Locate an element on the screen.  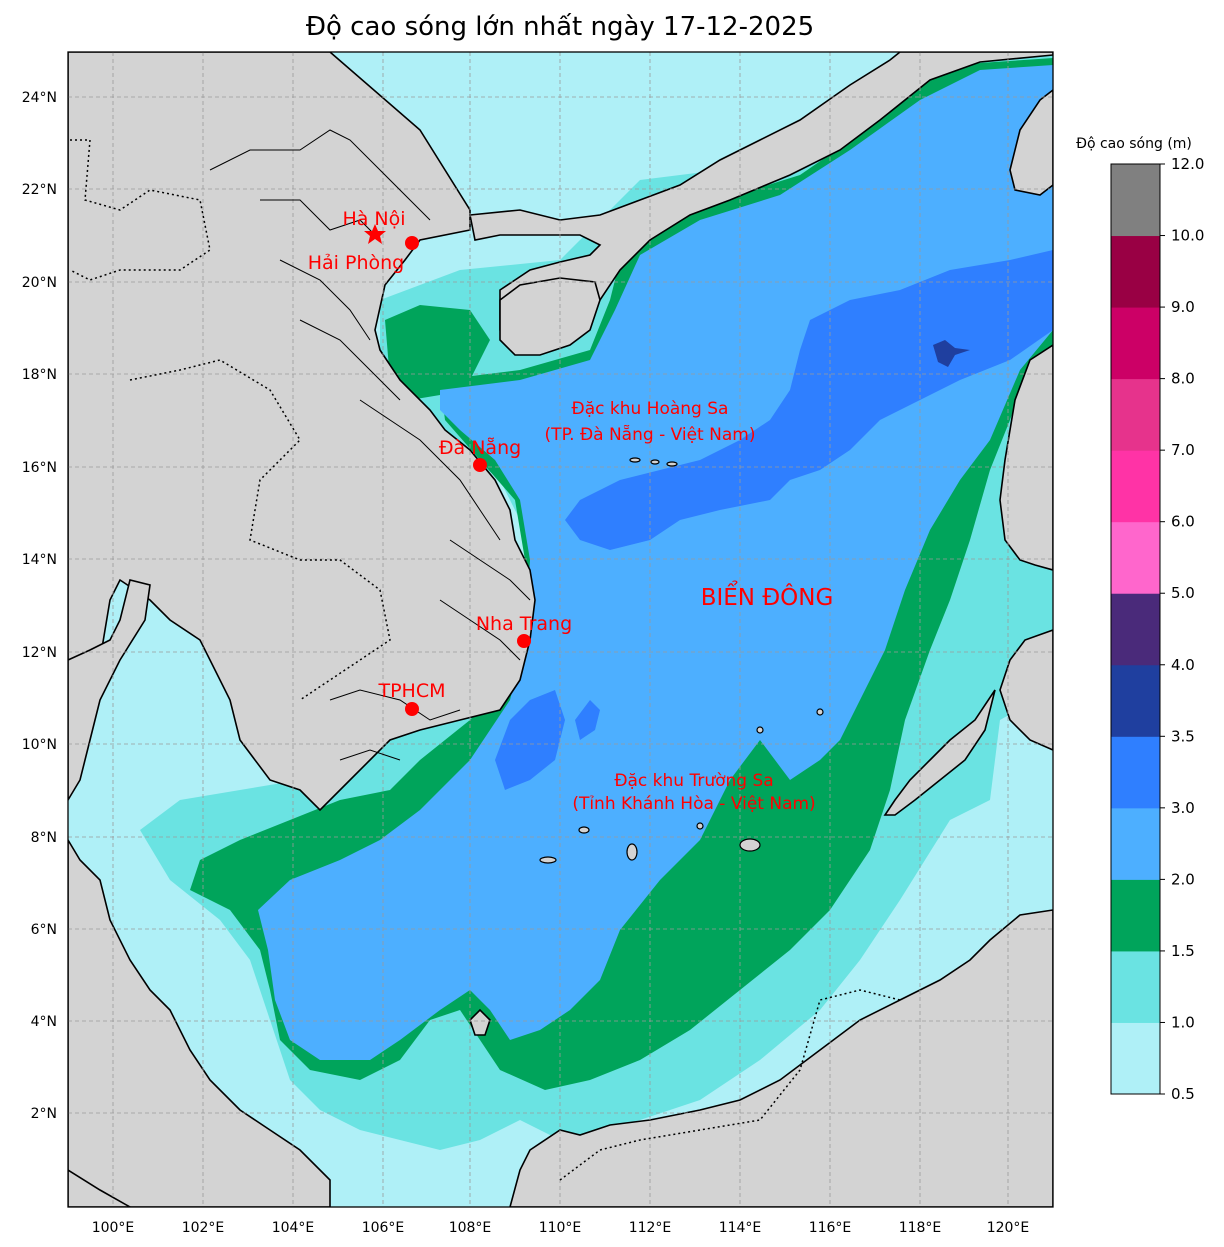
colorbar-tick-label: 9.0 is located at coordinates (1183, 307).